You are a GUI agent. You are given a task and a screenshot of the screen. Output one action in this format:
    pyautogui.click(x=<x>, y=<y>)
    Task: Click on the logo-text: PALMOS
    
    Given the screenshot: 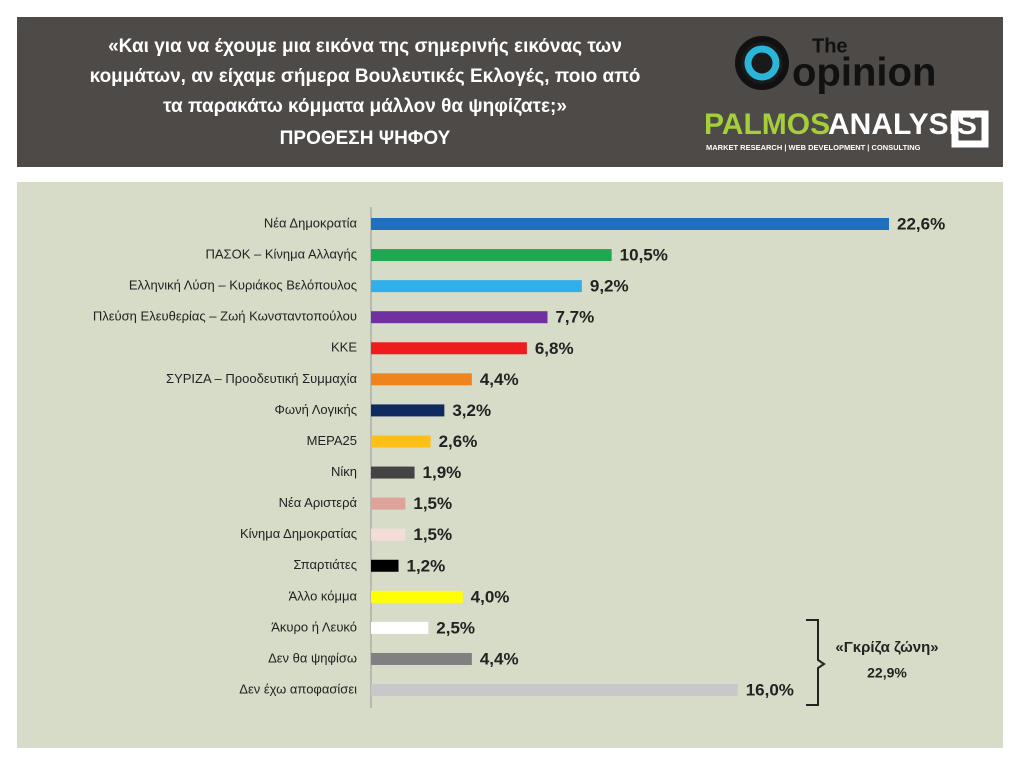 What is the action you would take?
    pyautogui.click(x=767, y=124)
    